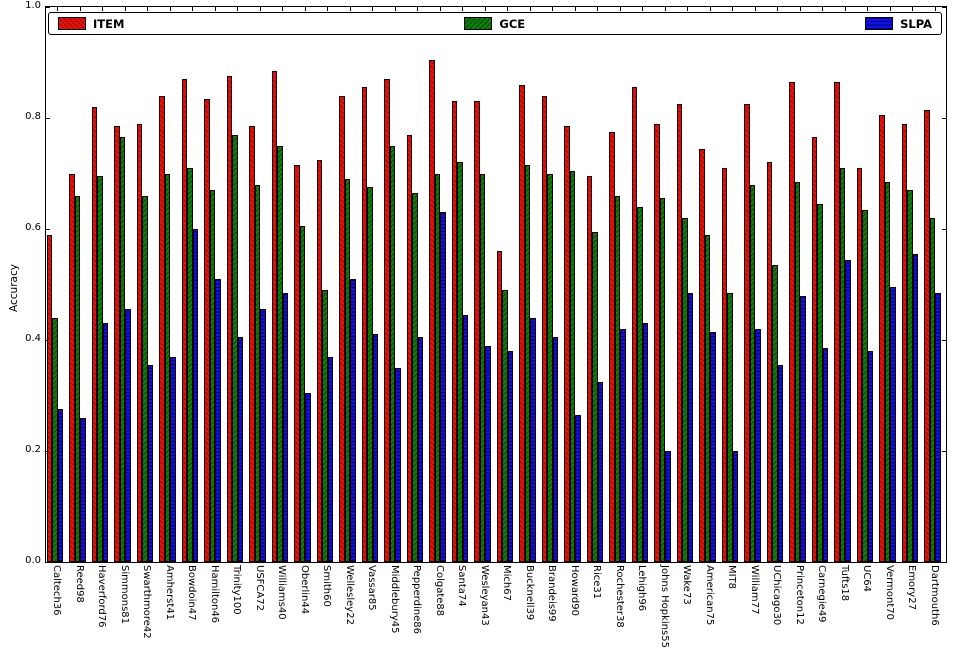 Image resolution: width=954 pixels, height=654 pixels. I want to click on legend-label: SLPA, so click(916, 23).